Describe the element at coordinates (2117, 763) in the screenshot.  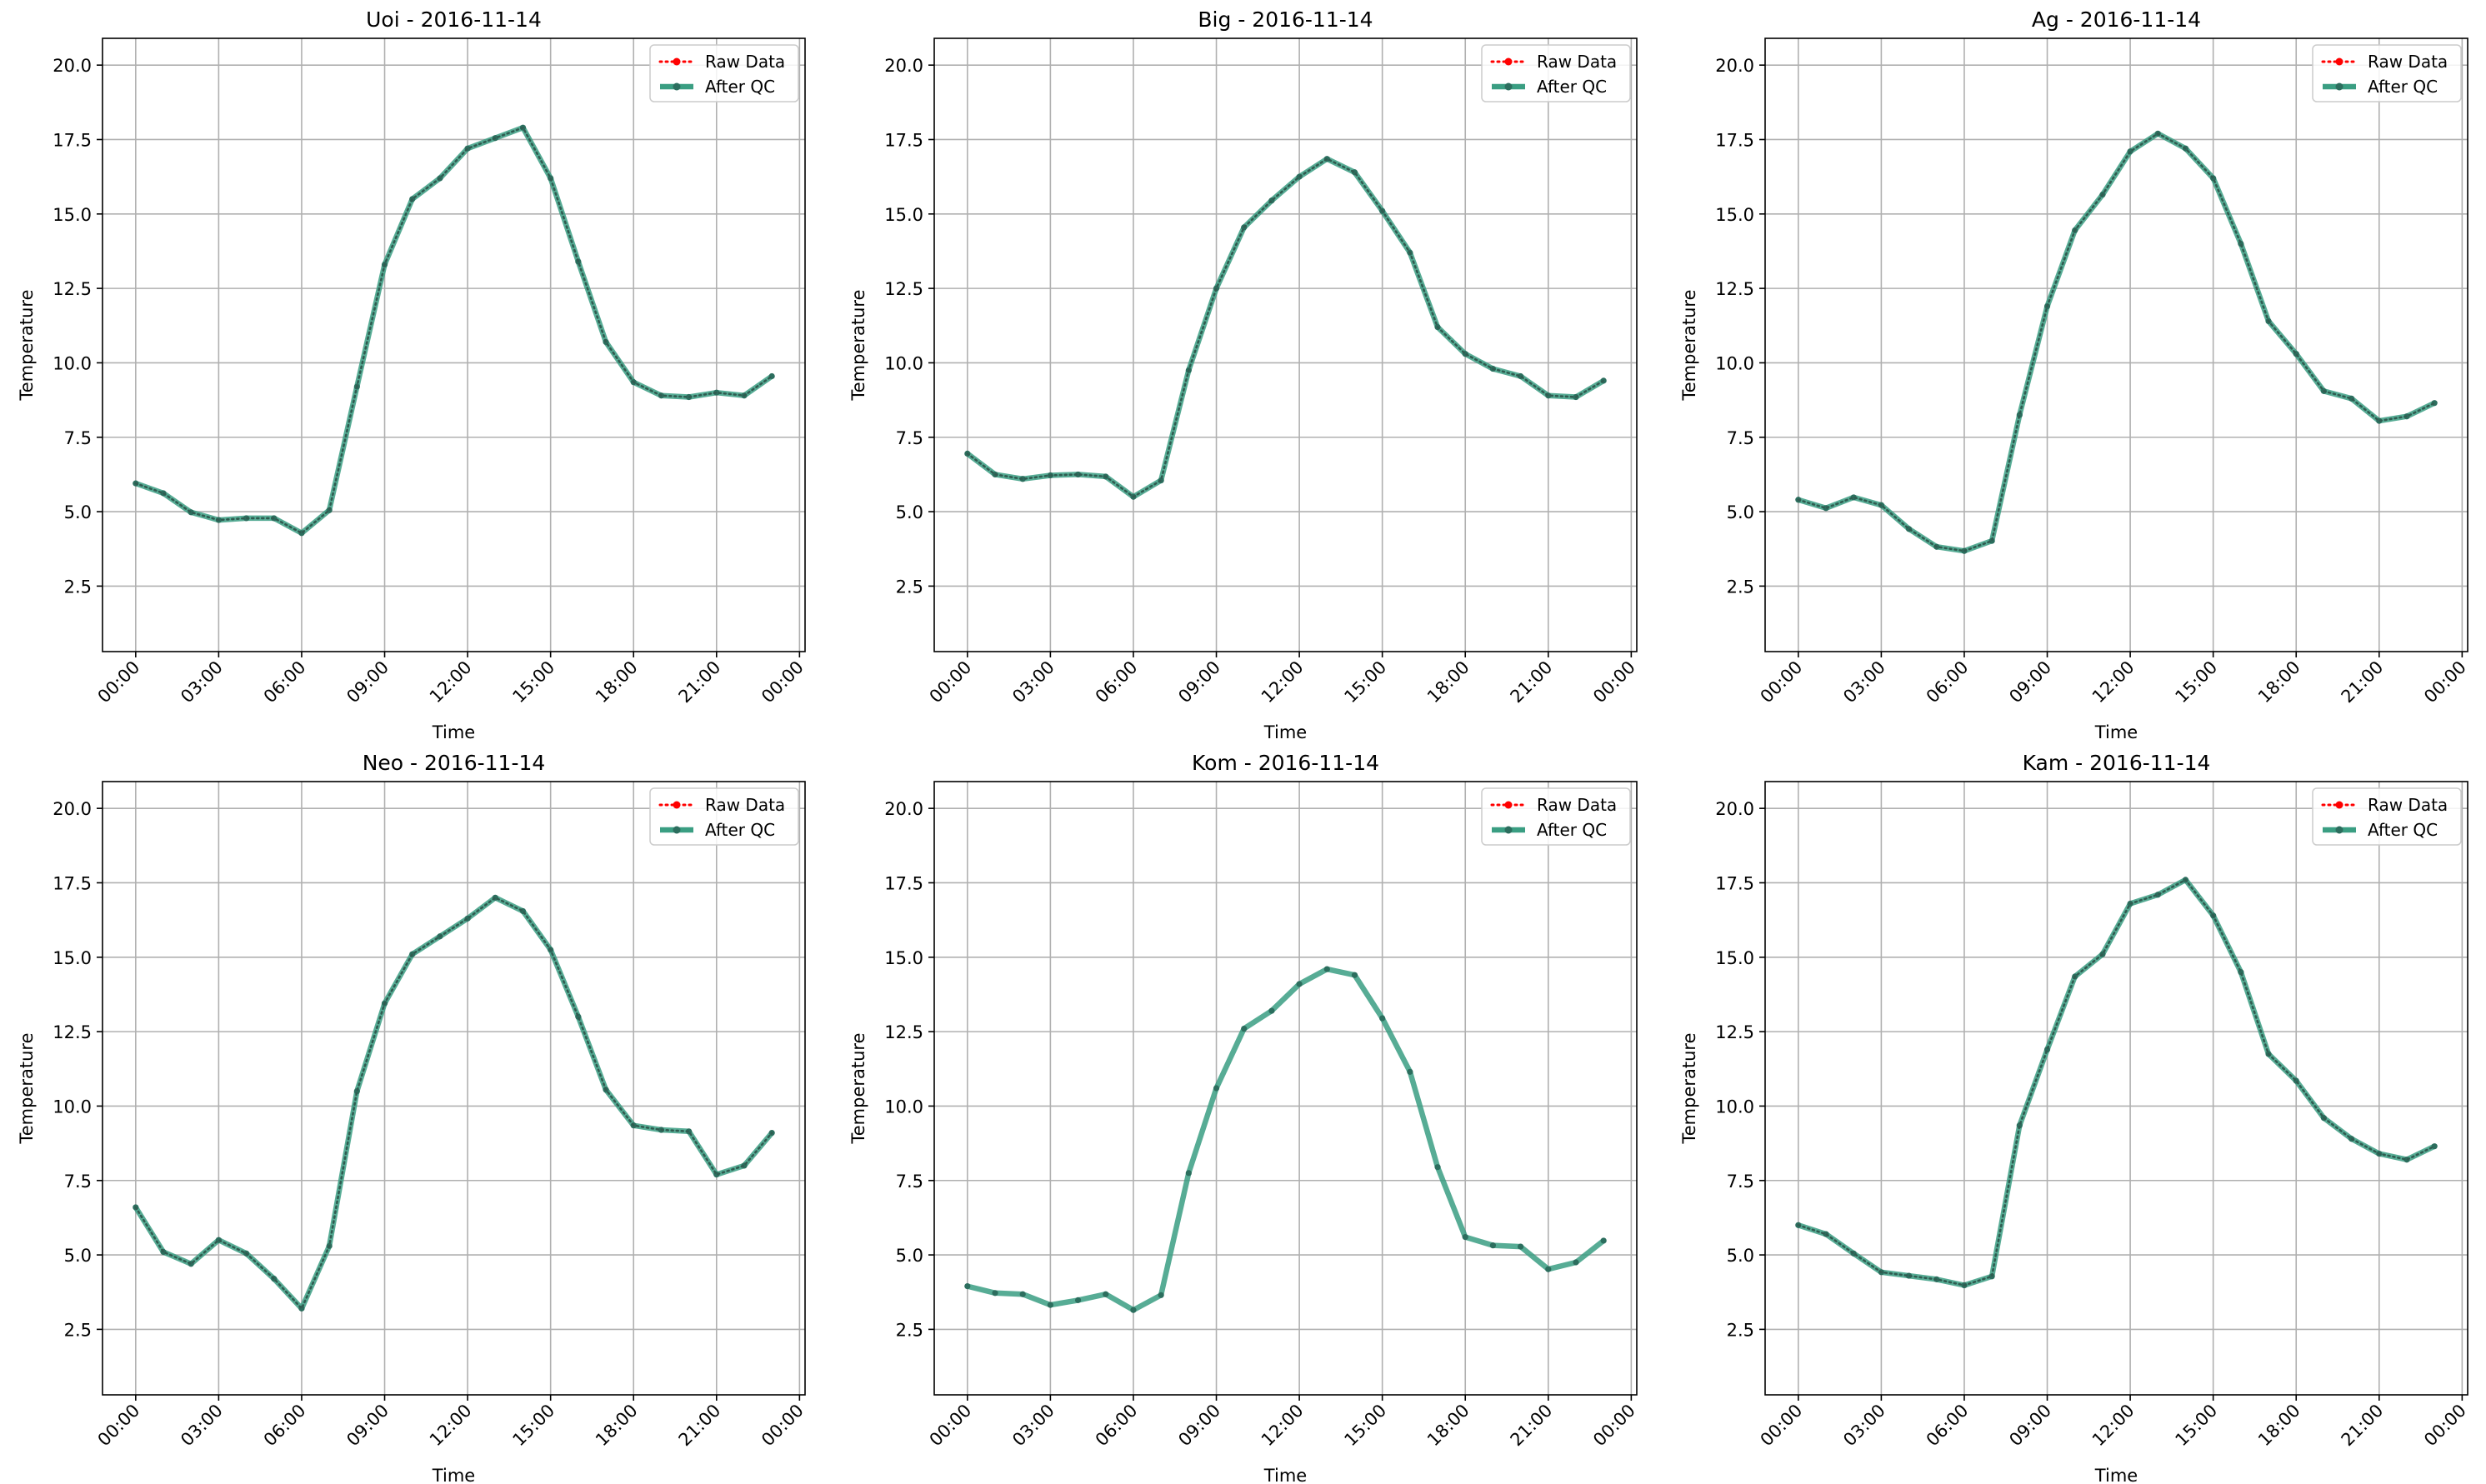
I see `subplot-title: Kam - 2016-11-14` at that location.